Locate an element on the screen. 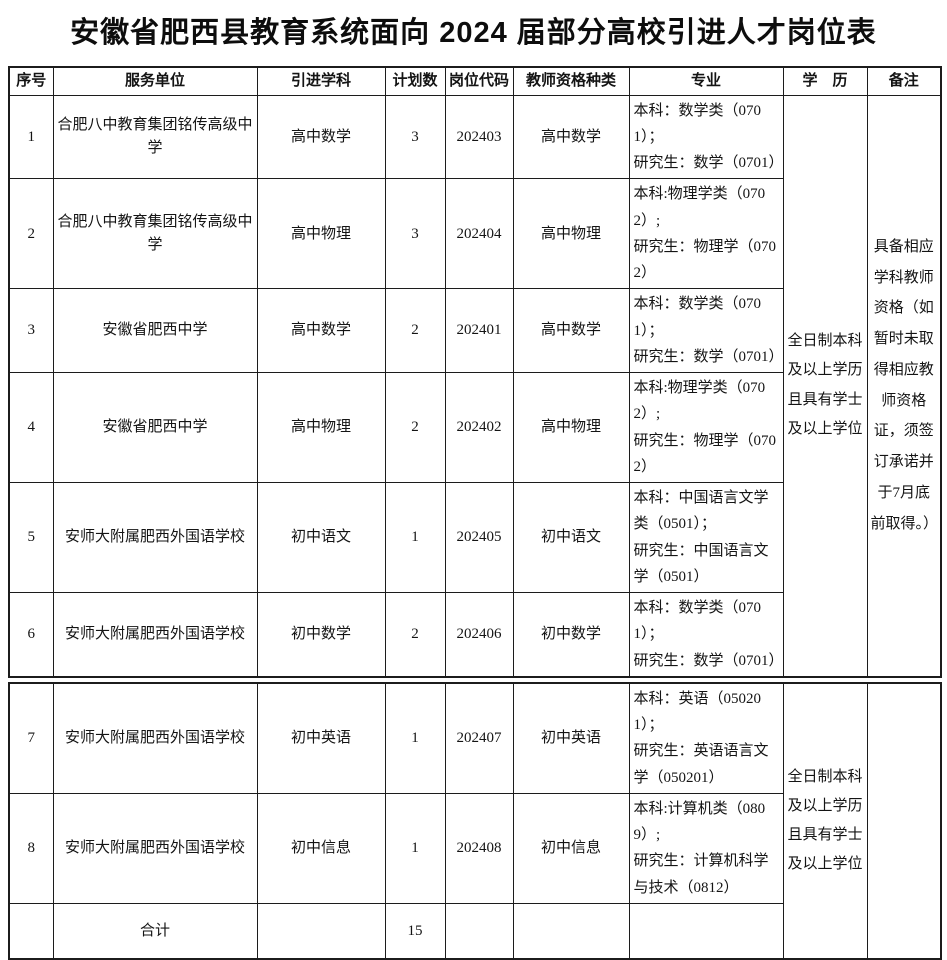  cell-code-empty is located at coordinates (479, 931).